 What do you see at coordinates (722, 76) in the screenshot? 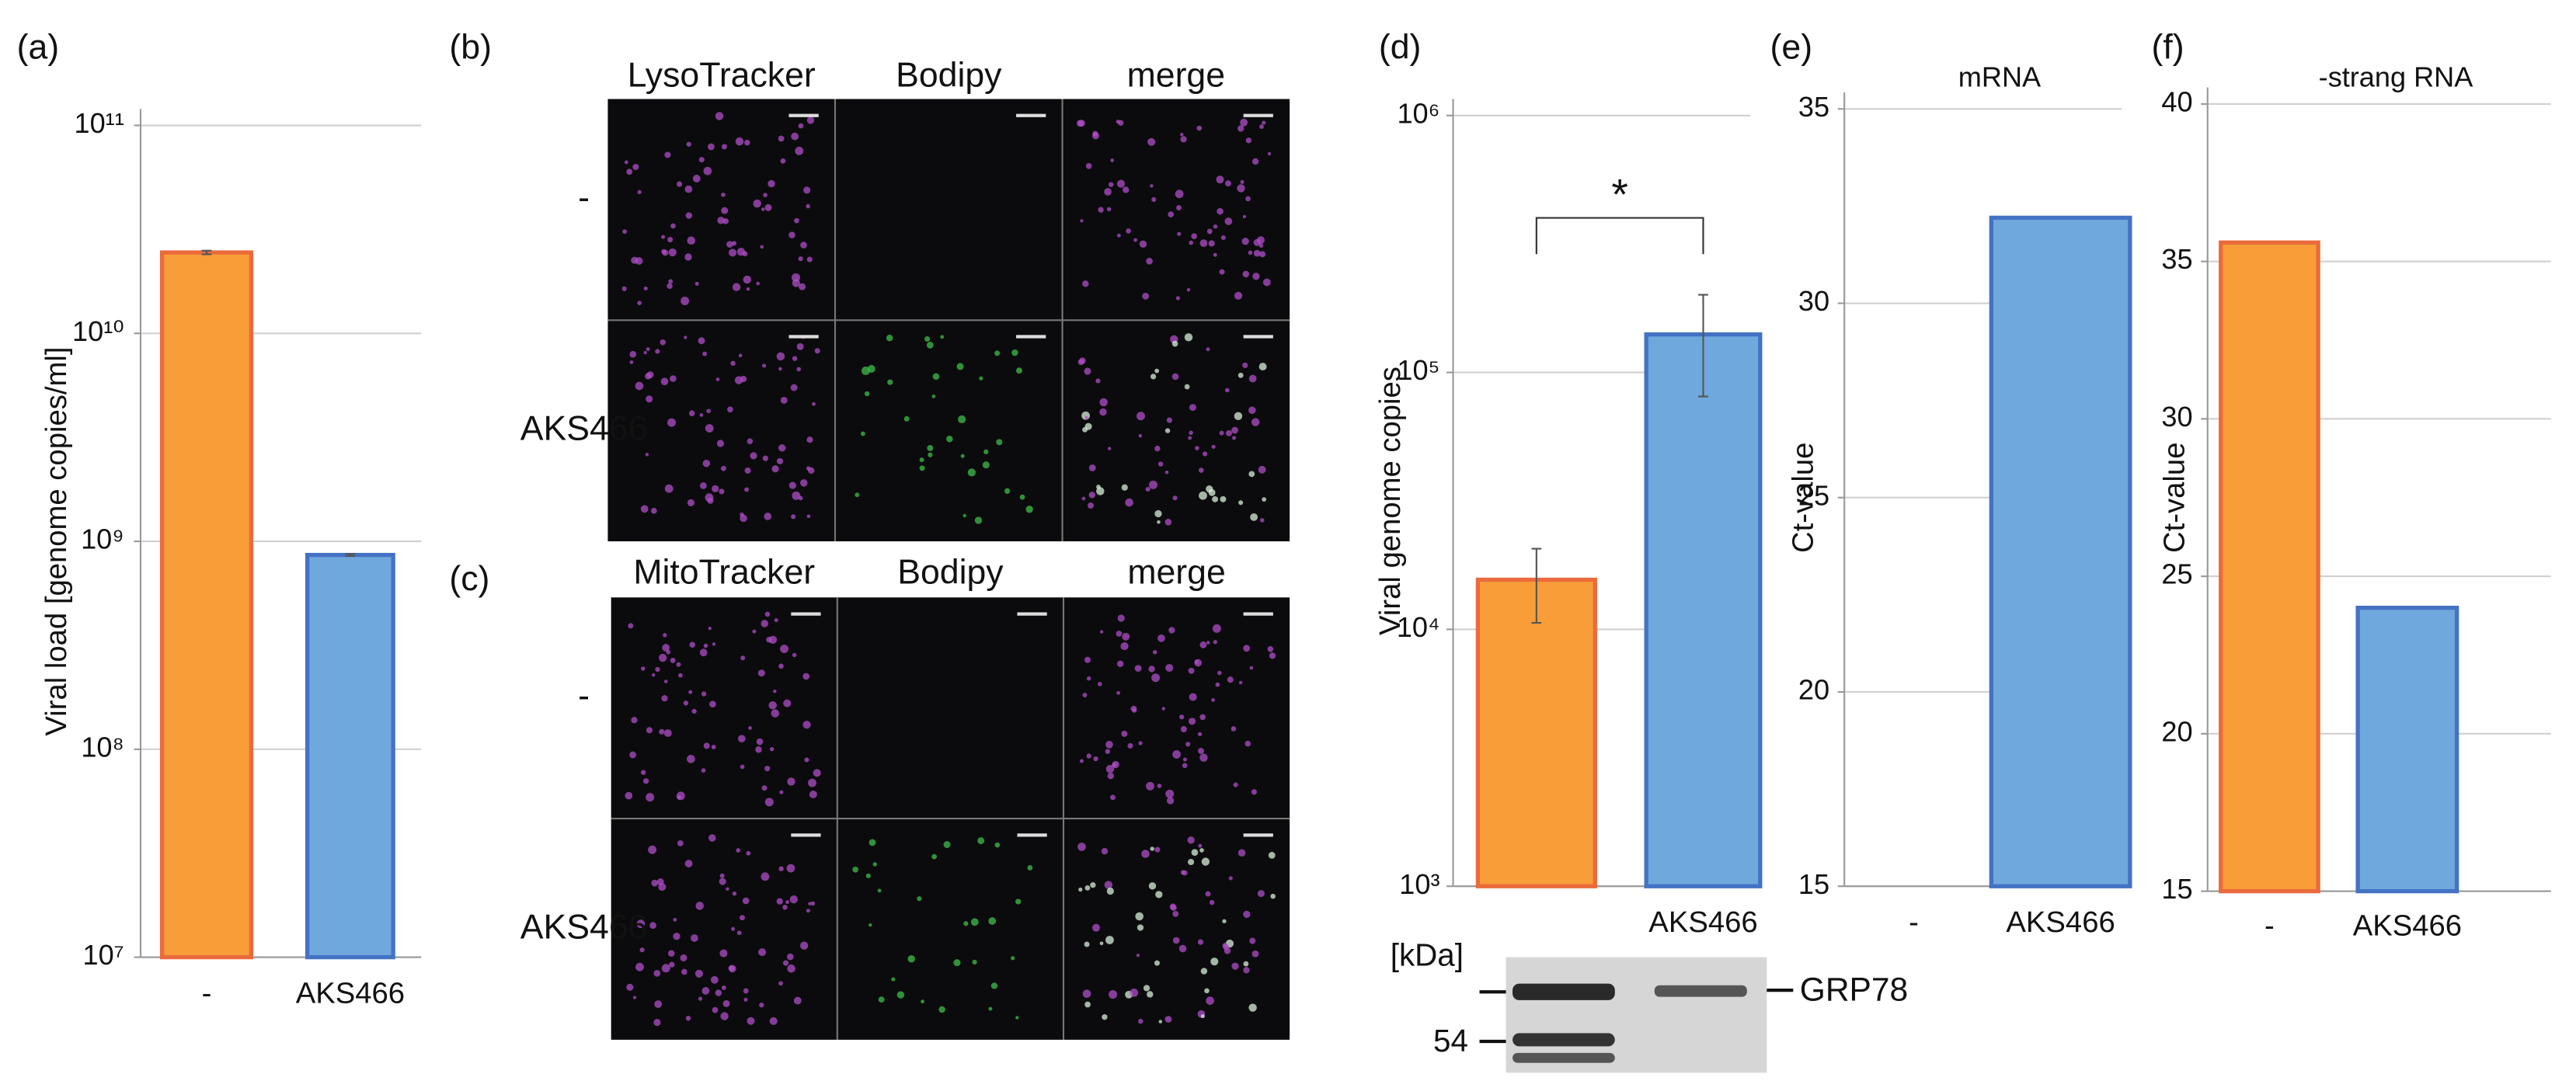
I see `column-header: LysoTracker` at bounding box center [722, 76].